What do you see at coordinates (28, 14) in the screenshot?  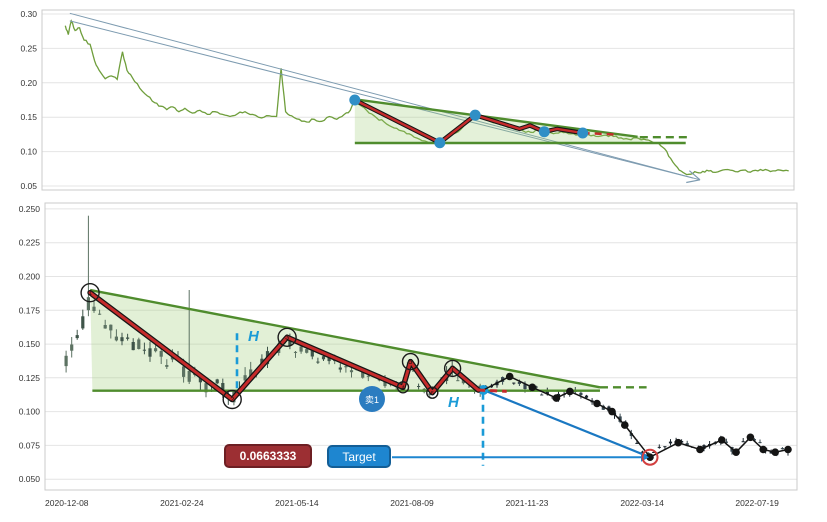 I see `y-tick-label: 0.30` at bounding box center [28, 14].